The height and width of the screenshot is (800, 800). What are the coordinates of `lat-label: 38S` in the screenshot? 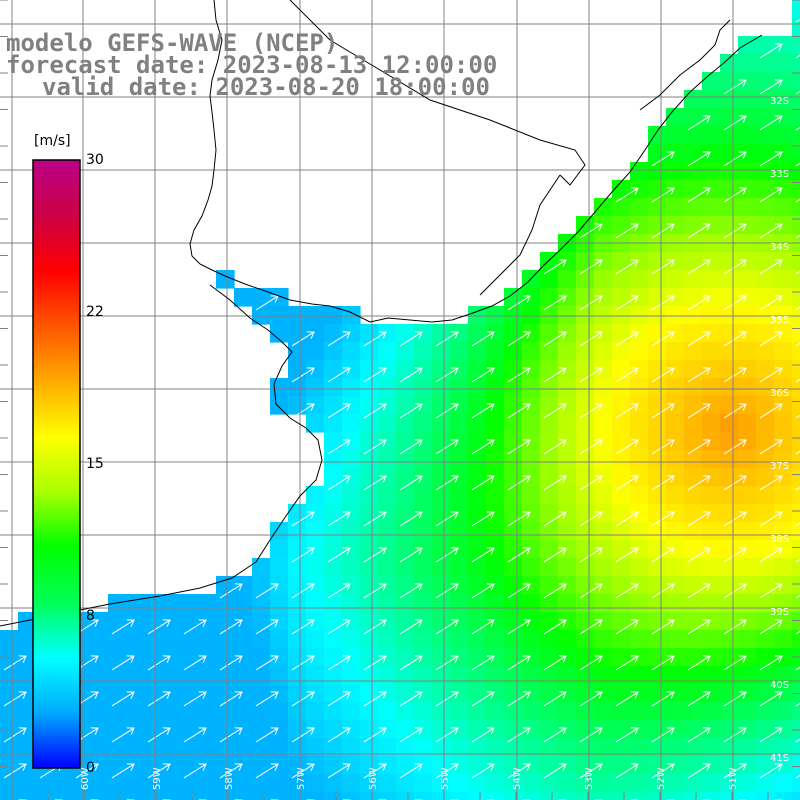 It's located at (779, 539).